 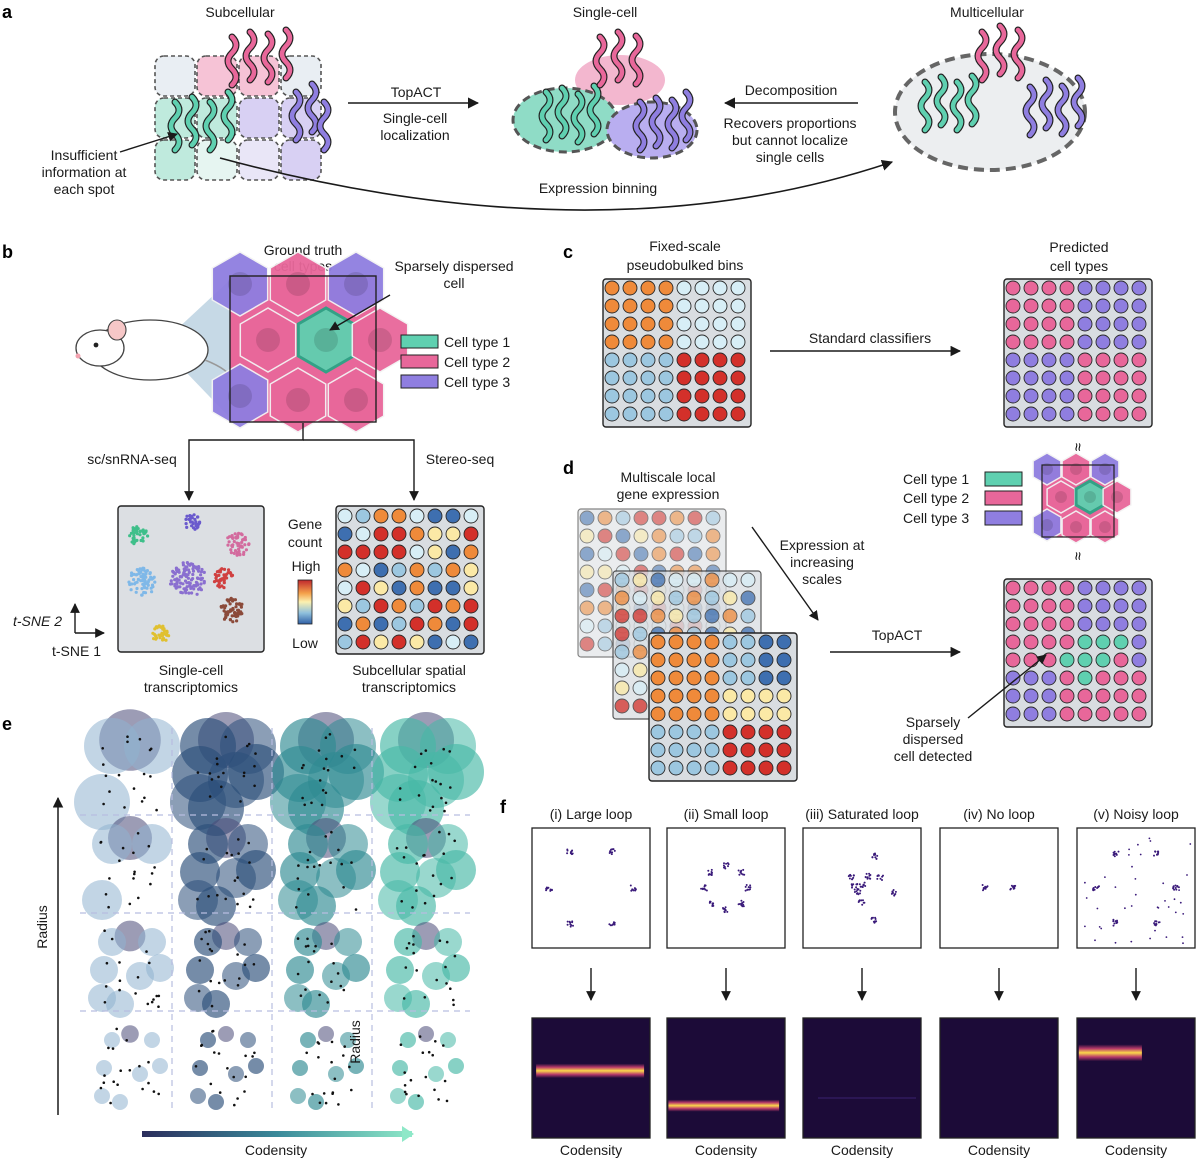 What do you see at coordinates (477, 362) in the screenshot?
I see `legend-item-2: Cell type 2` at bounding box center [477, 362].